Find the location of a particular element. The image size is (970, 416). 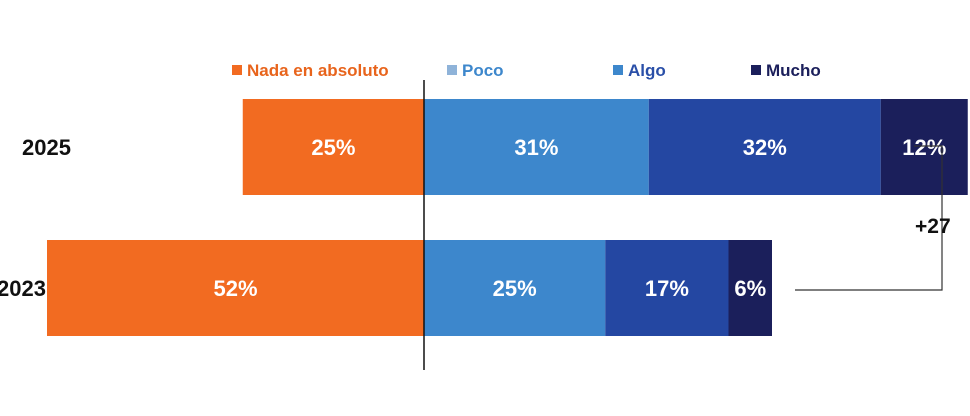

bar-2023-mucho is located at coordinates (750, 288).